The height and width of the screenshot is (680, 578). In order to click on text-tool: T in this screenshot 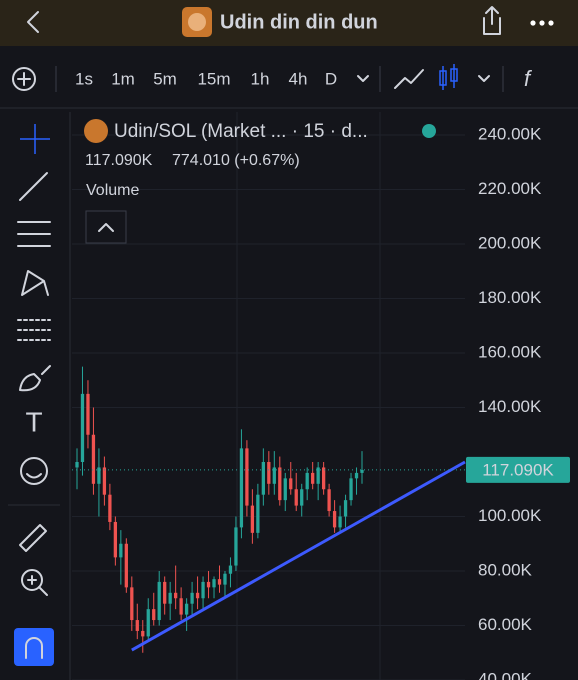, I will do `click(33, 421)`.